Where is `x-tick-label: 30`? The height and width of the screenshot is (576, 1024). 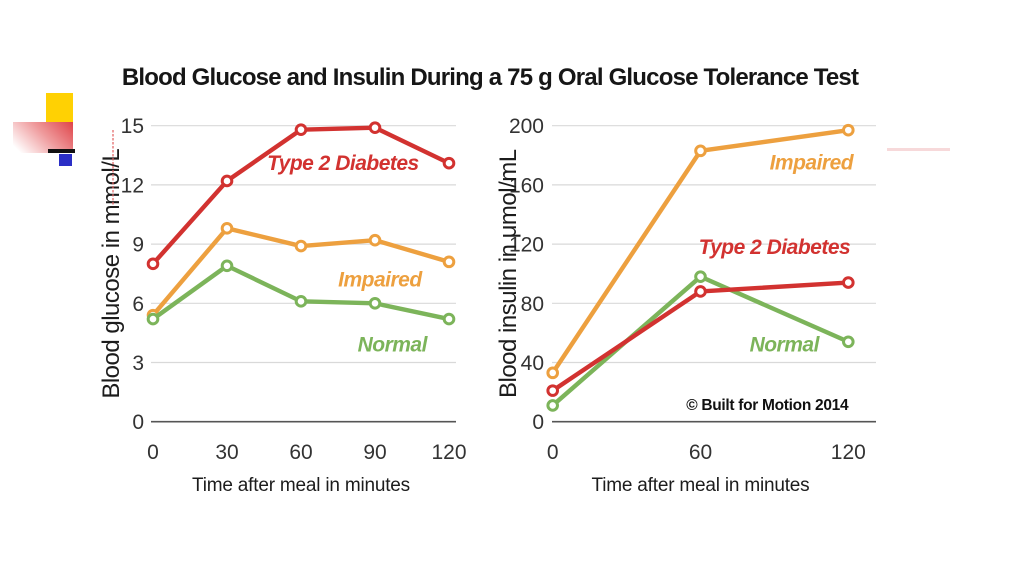
x-tick-label: 30 is located at coordinates (226, 452).